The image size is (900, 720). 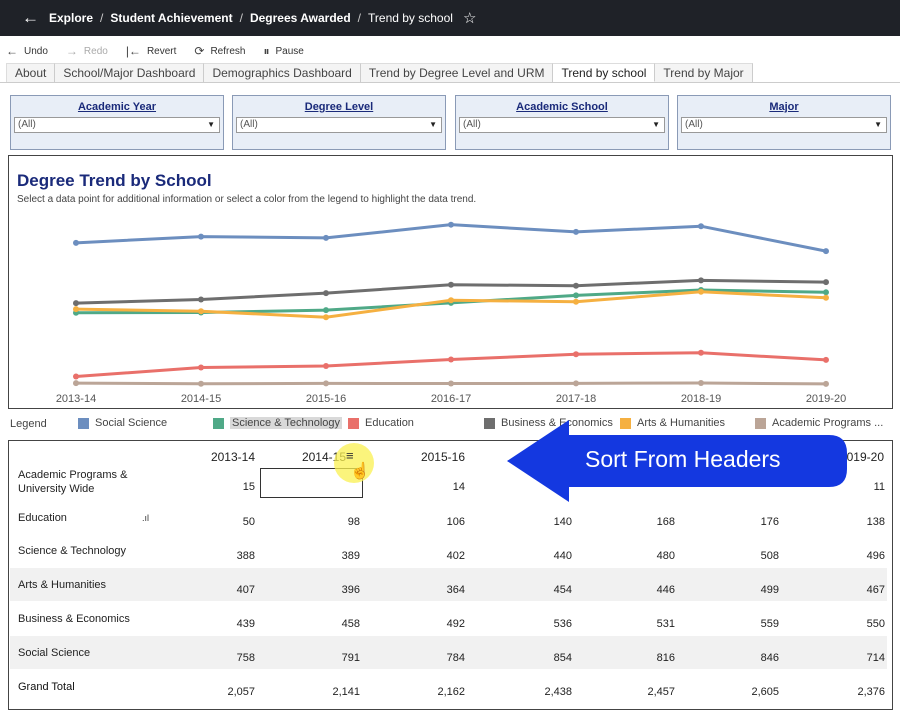 What do you see at coordinates (130, 72) in the screenshot?
I see `tab-school-major-dashboard: School/Major Dashboard` at bounding box center [130, 72].